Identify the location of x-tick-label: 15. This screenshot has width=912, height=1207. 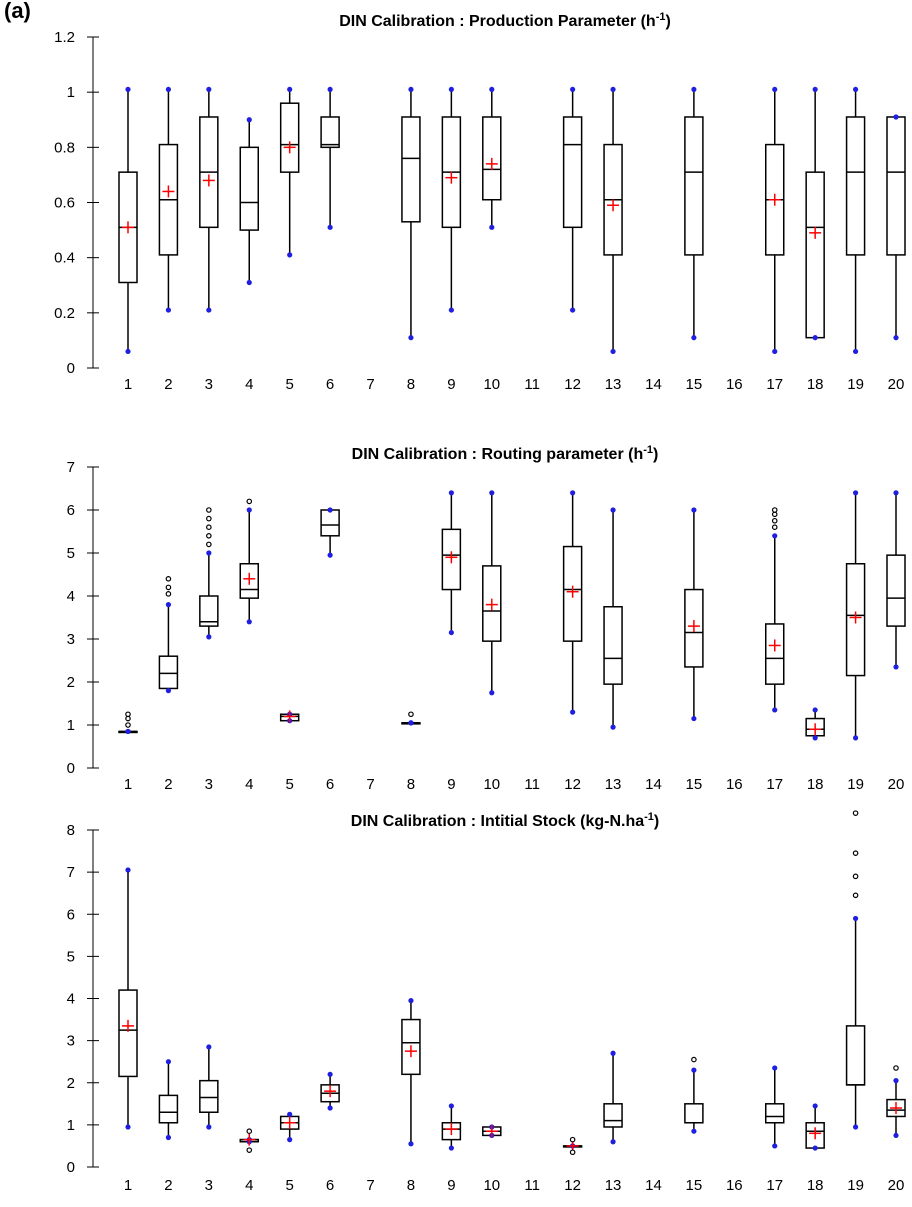
(694, 784).